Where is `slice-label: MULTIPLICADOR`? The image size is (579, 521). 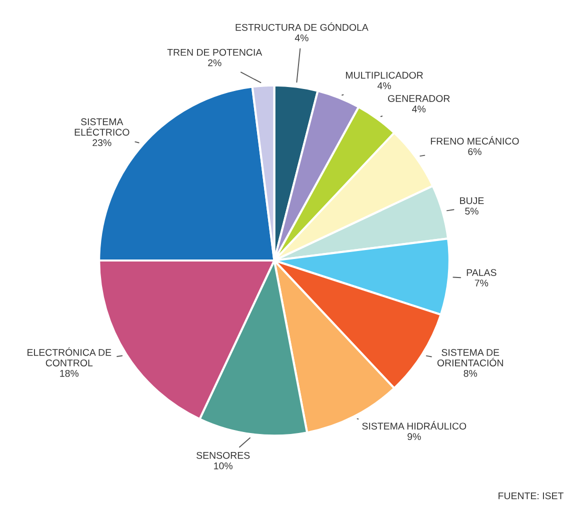 slice-label: MULTIPLICADOR is located at coordinates (384, 75).